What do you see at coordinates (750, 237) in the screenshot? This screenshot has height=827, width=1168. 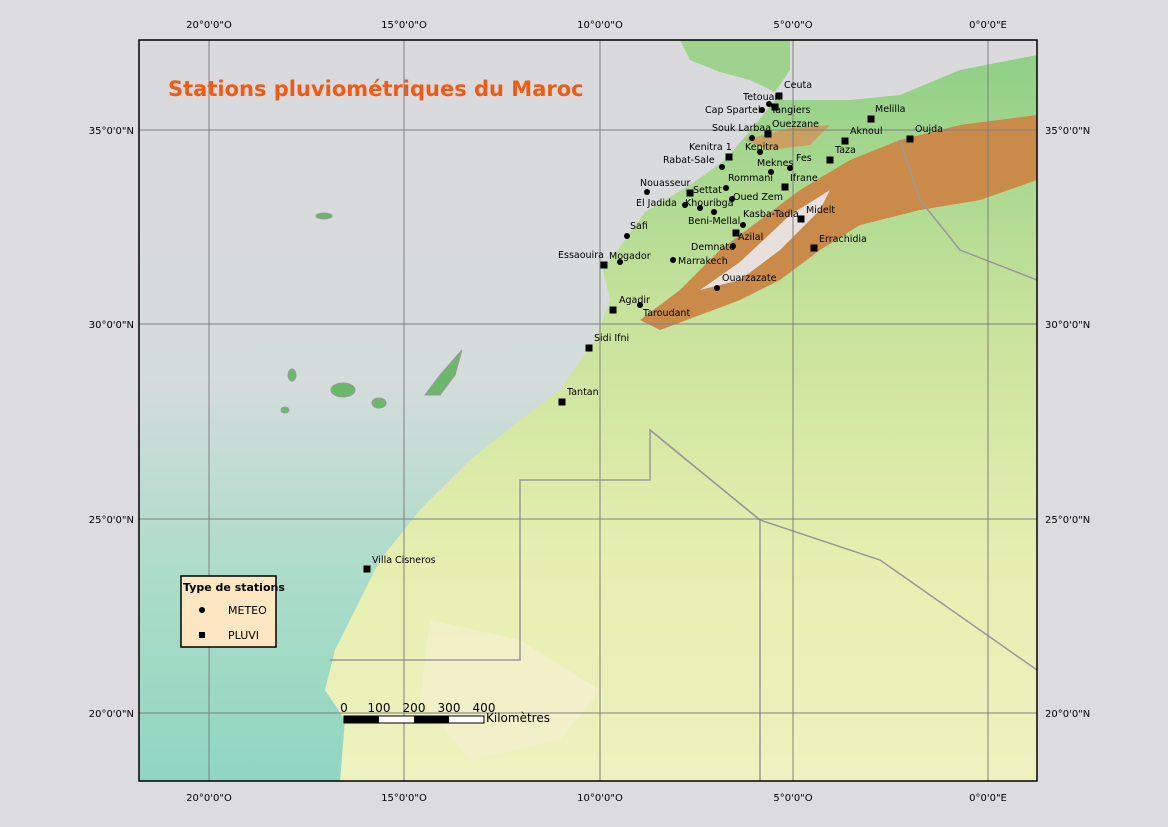 I see `station-label: Azilal` at bounding box center [750, 237].